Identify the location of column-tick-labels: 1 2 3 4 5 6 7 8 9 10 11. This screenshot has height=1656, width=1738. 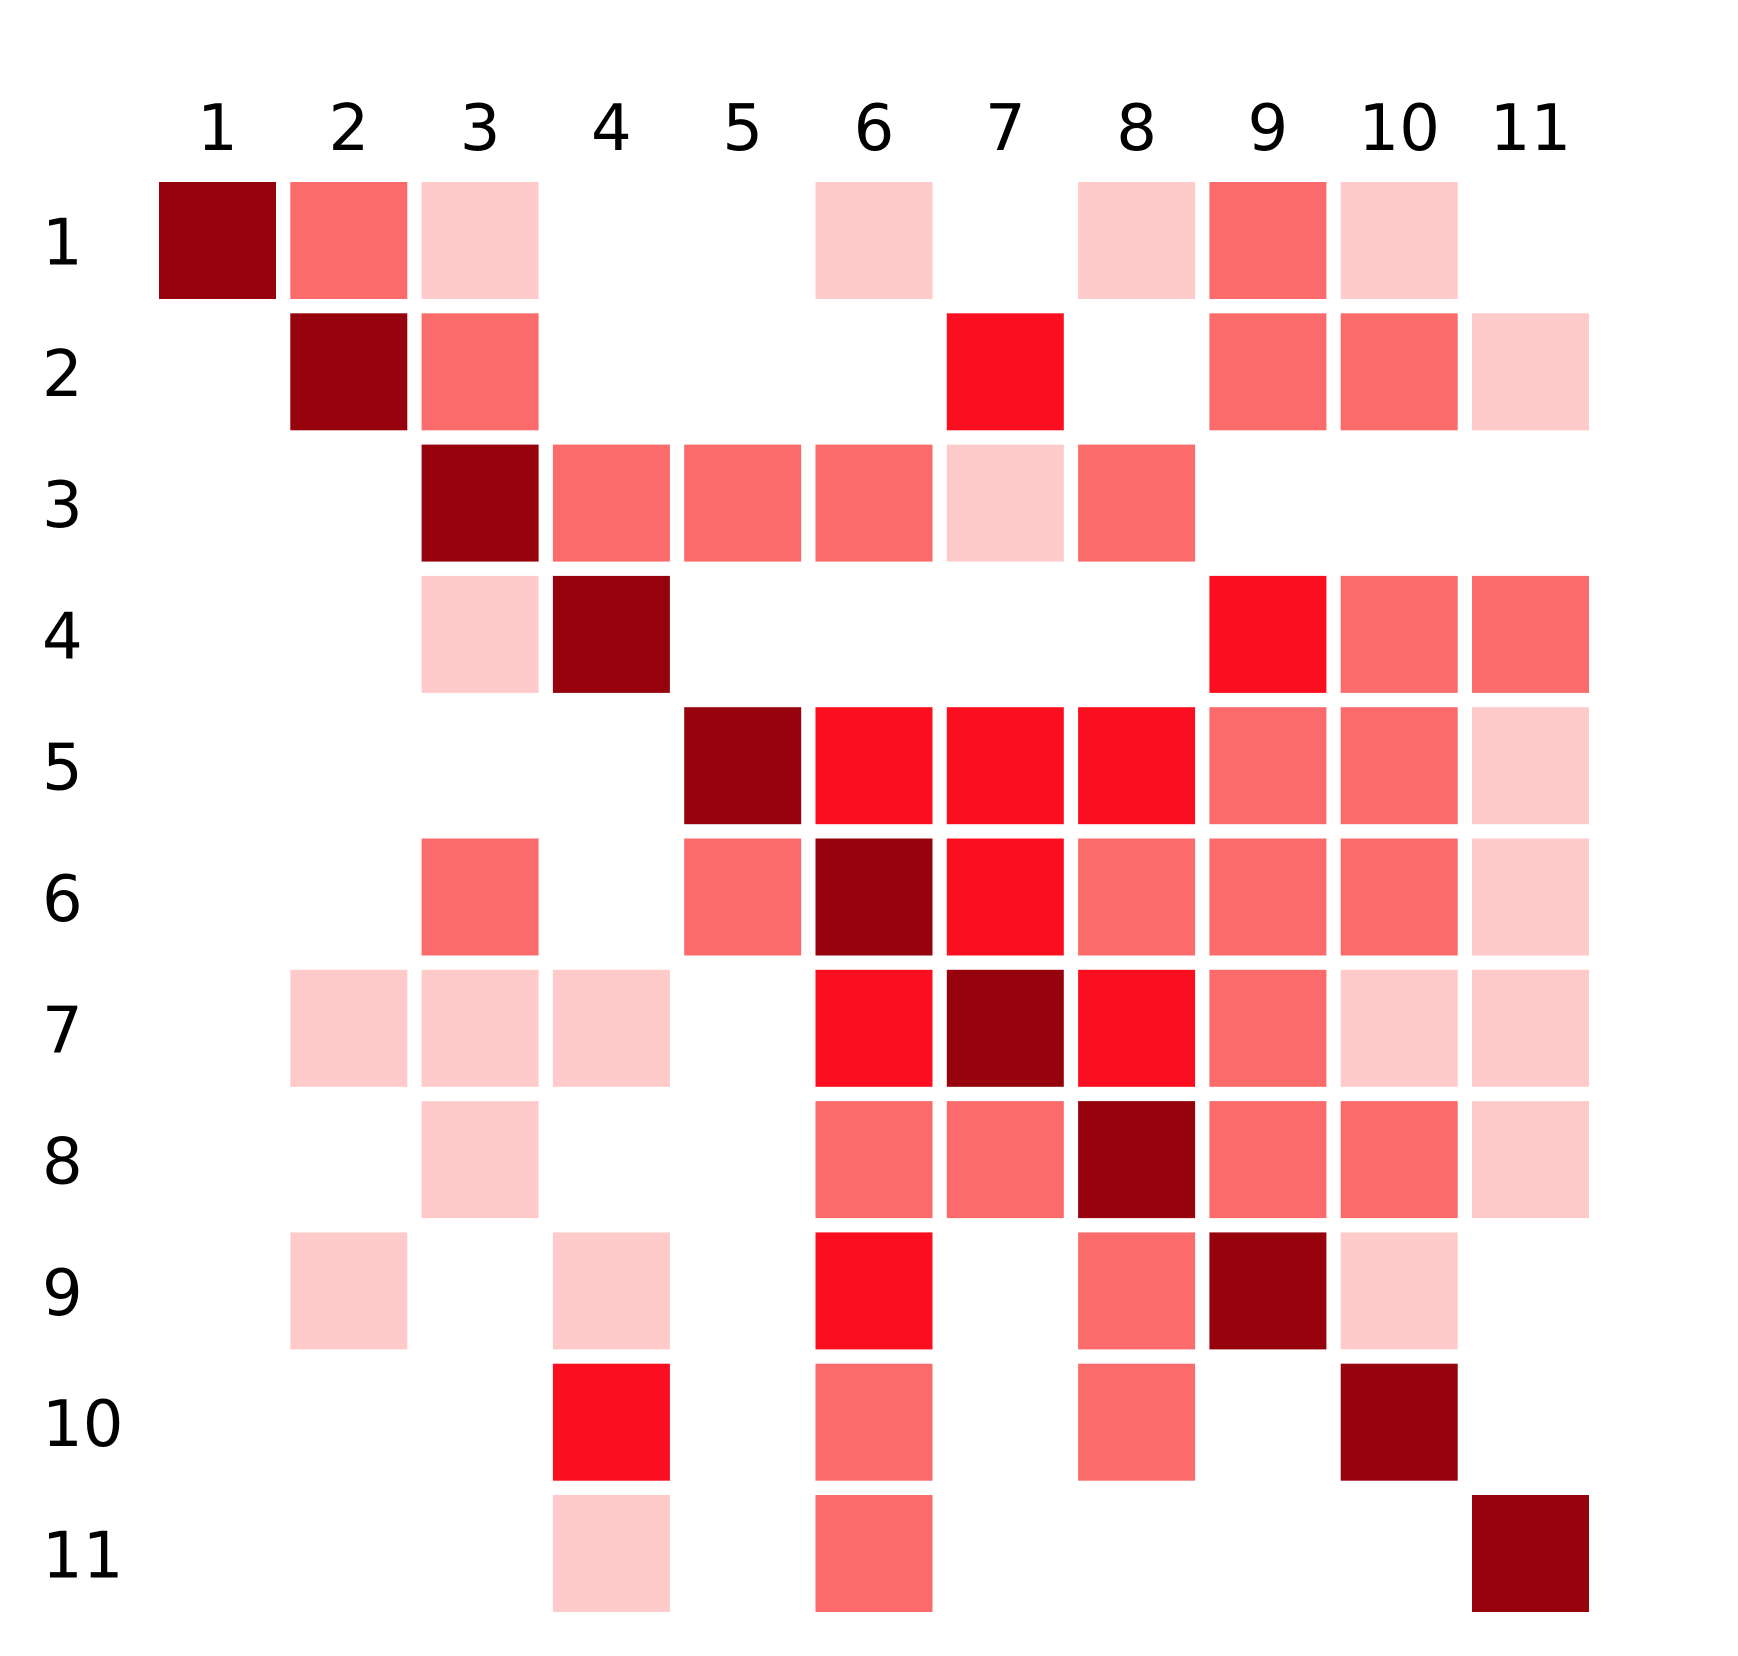
(884, 129).